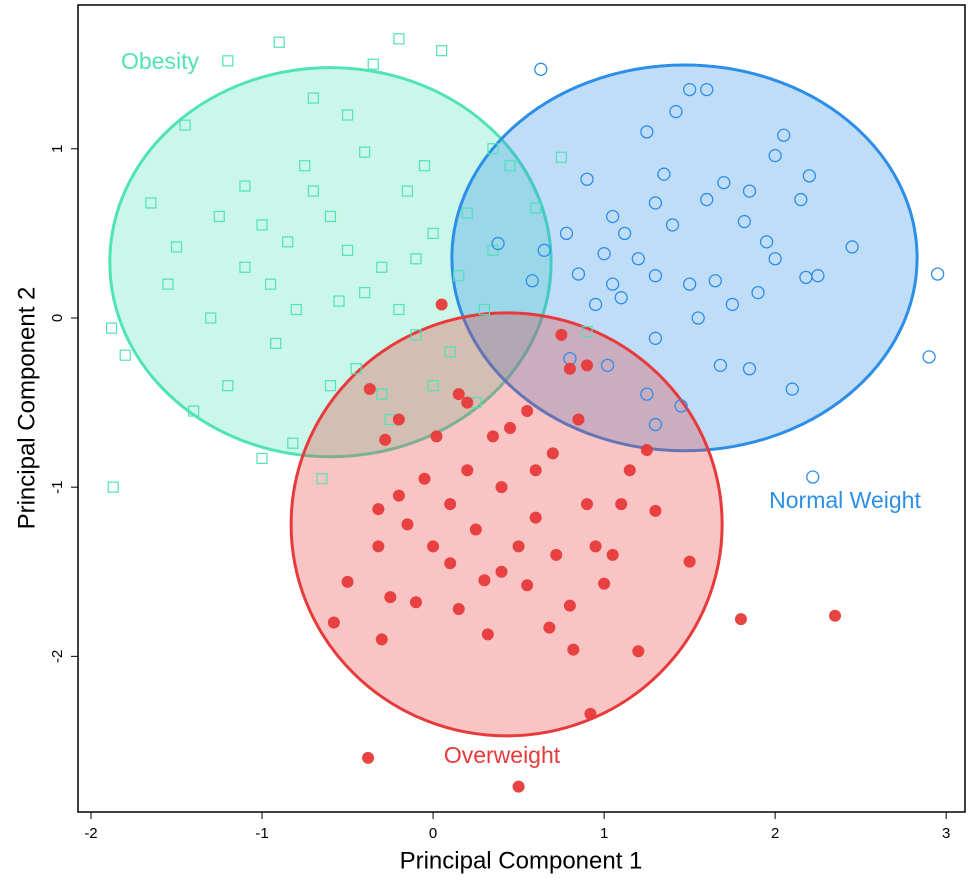 The width and height of the screenshot is (977, 881). I want to click on x-tick-label: 3, so click(946, 833).